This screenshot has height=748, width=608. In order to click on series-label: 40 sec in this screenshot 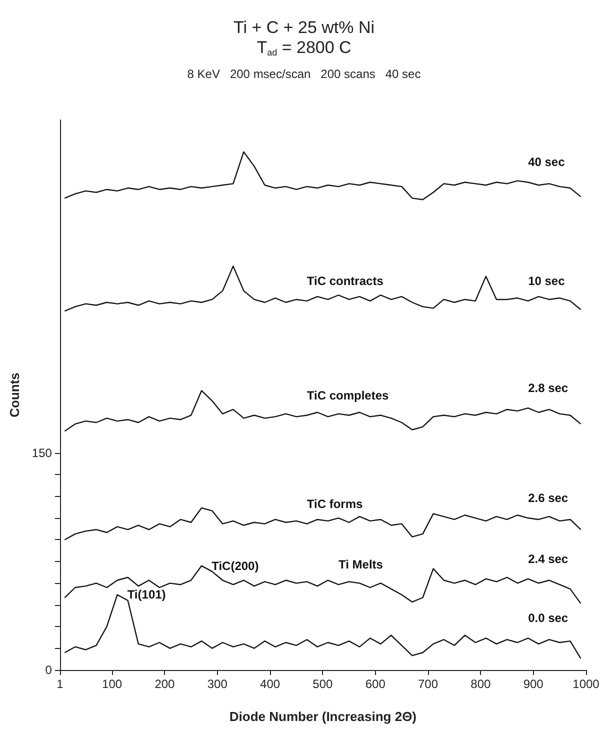, I will do `click(547, 162)`.